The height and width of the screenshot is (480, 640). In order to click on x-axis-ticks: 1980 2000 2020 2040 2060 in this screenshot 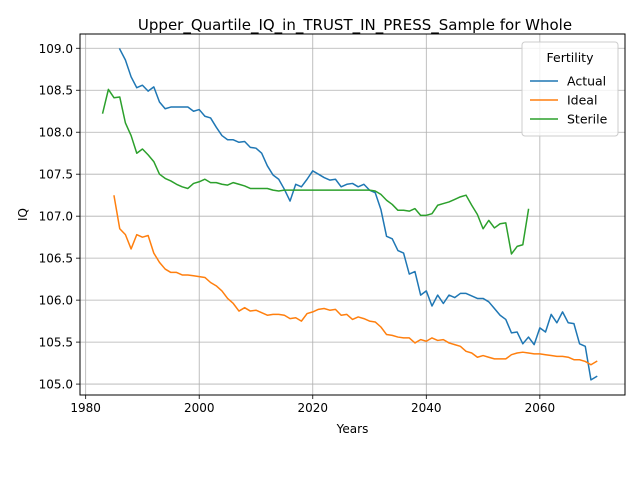, I will do `click(312, 405)`.